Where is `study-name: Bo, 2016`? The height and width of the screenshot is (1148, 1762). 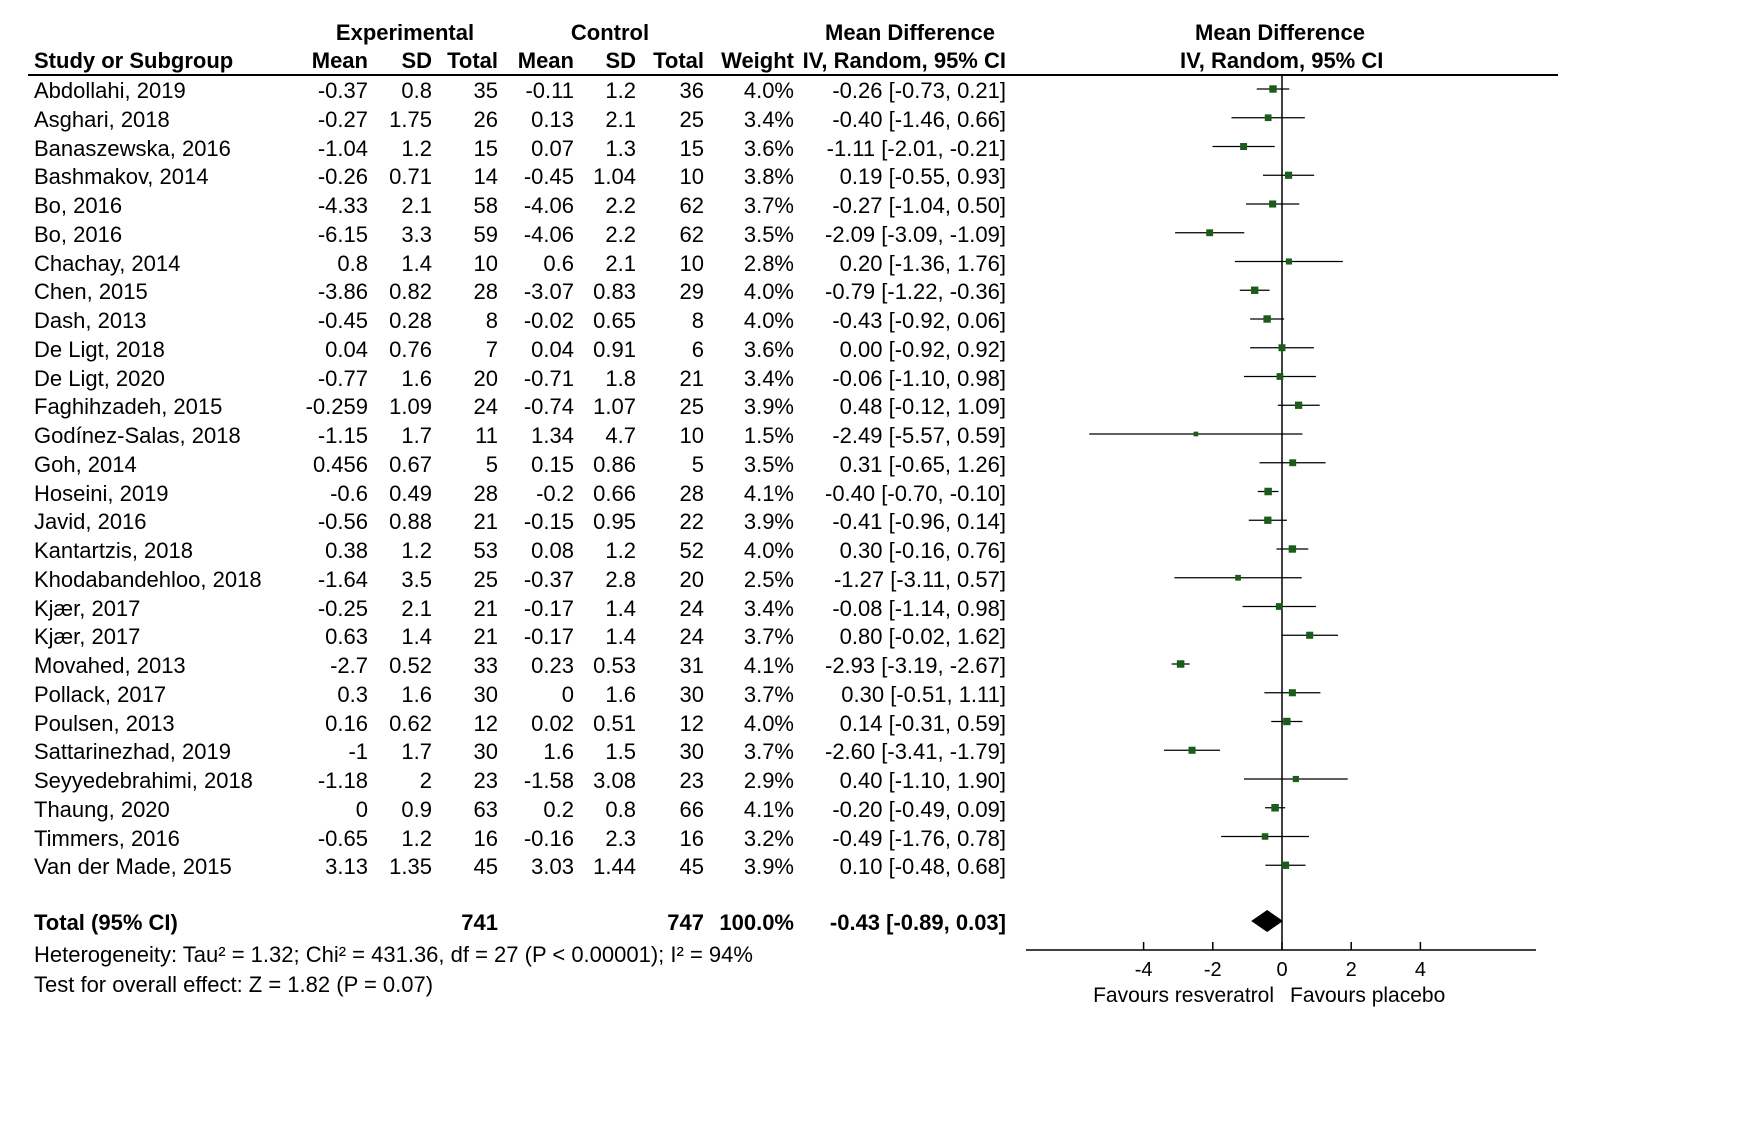
study-name: Bo, 2016 is located at coordinates (78, 234).